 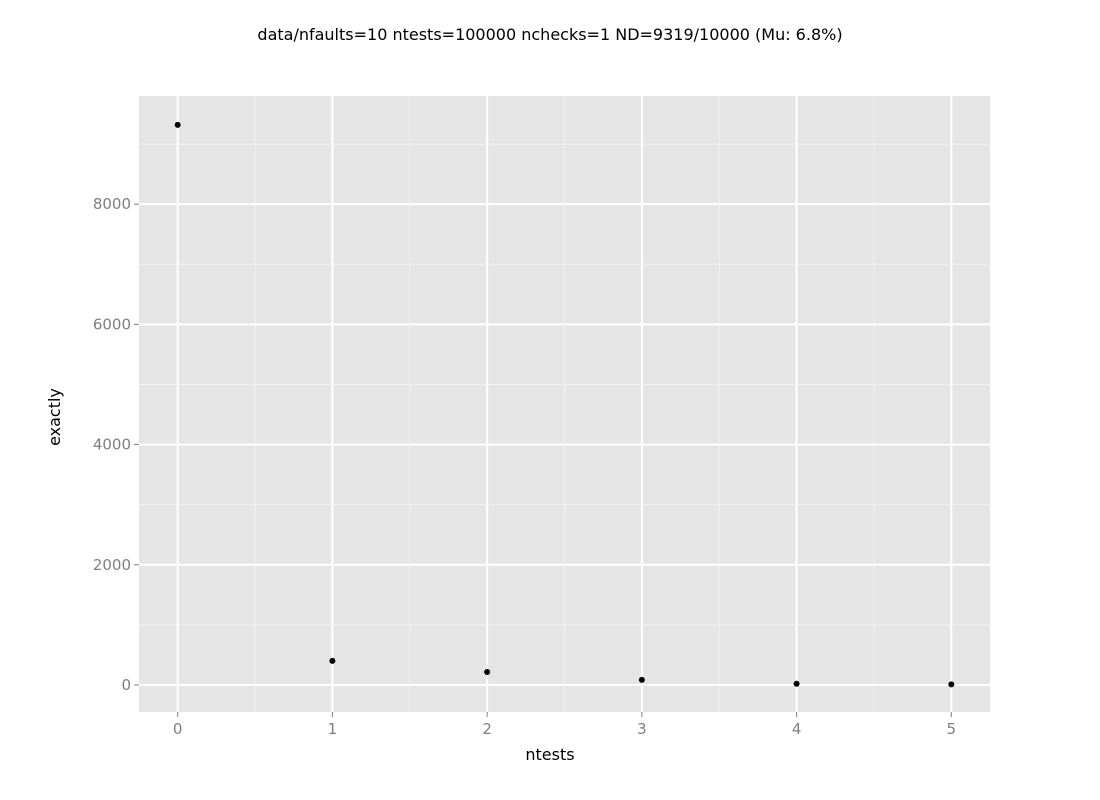 I want to click on x-tick-label: 0, so click(x=178, y=729).